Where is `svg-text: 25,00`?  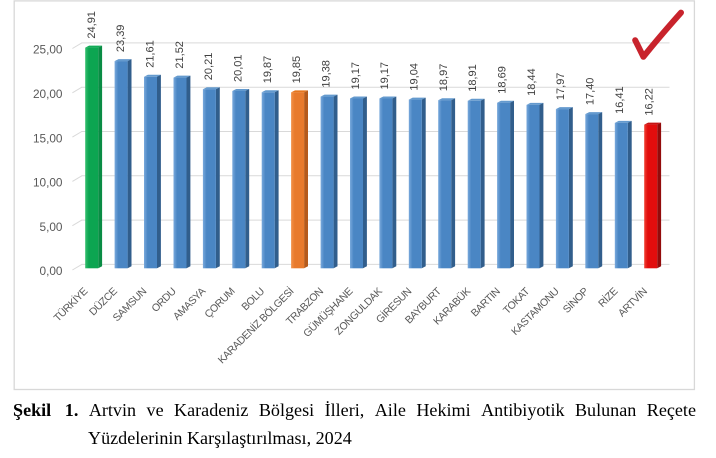
svg-text: 25,00 is located at coordinates (48, 50).